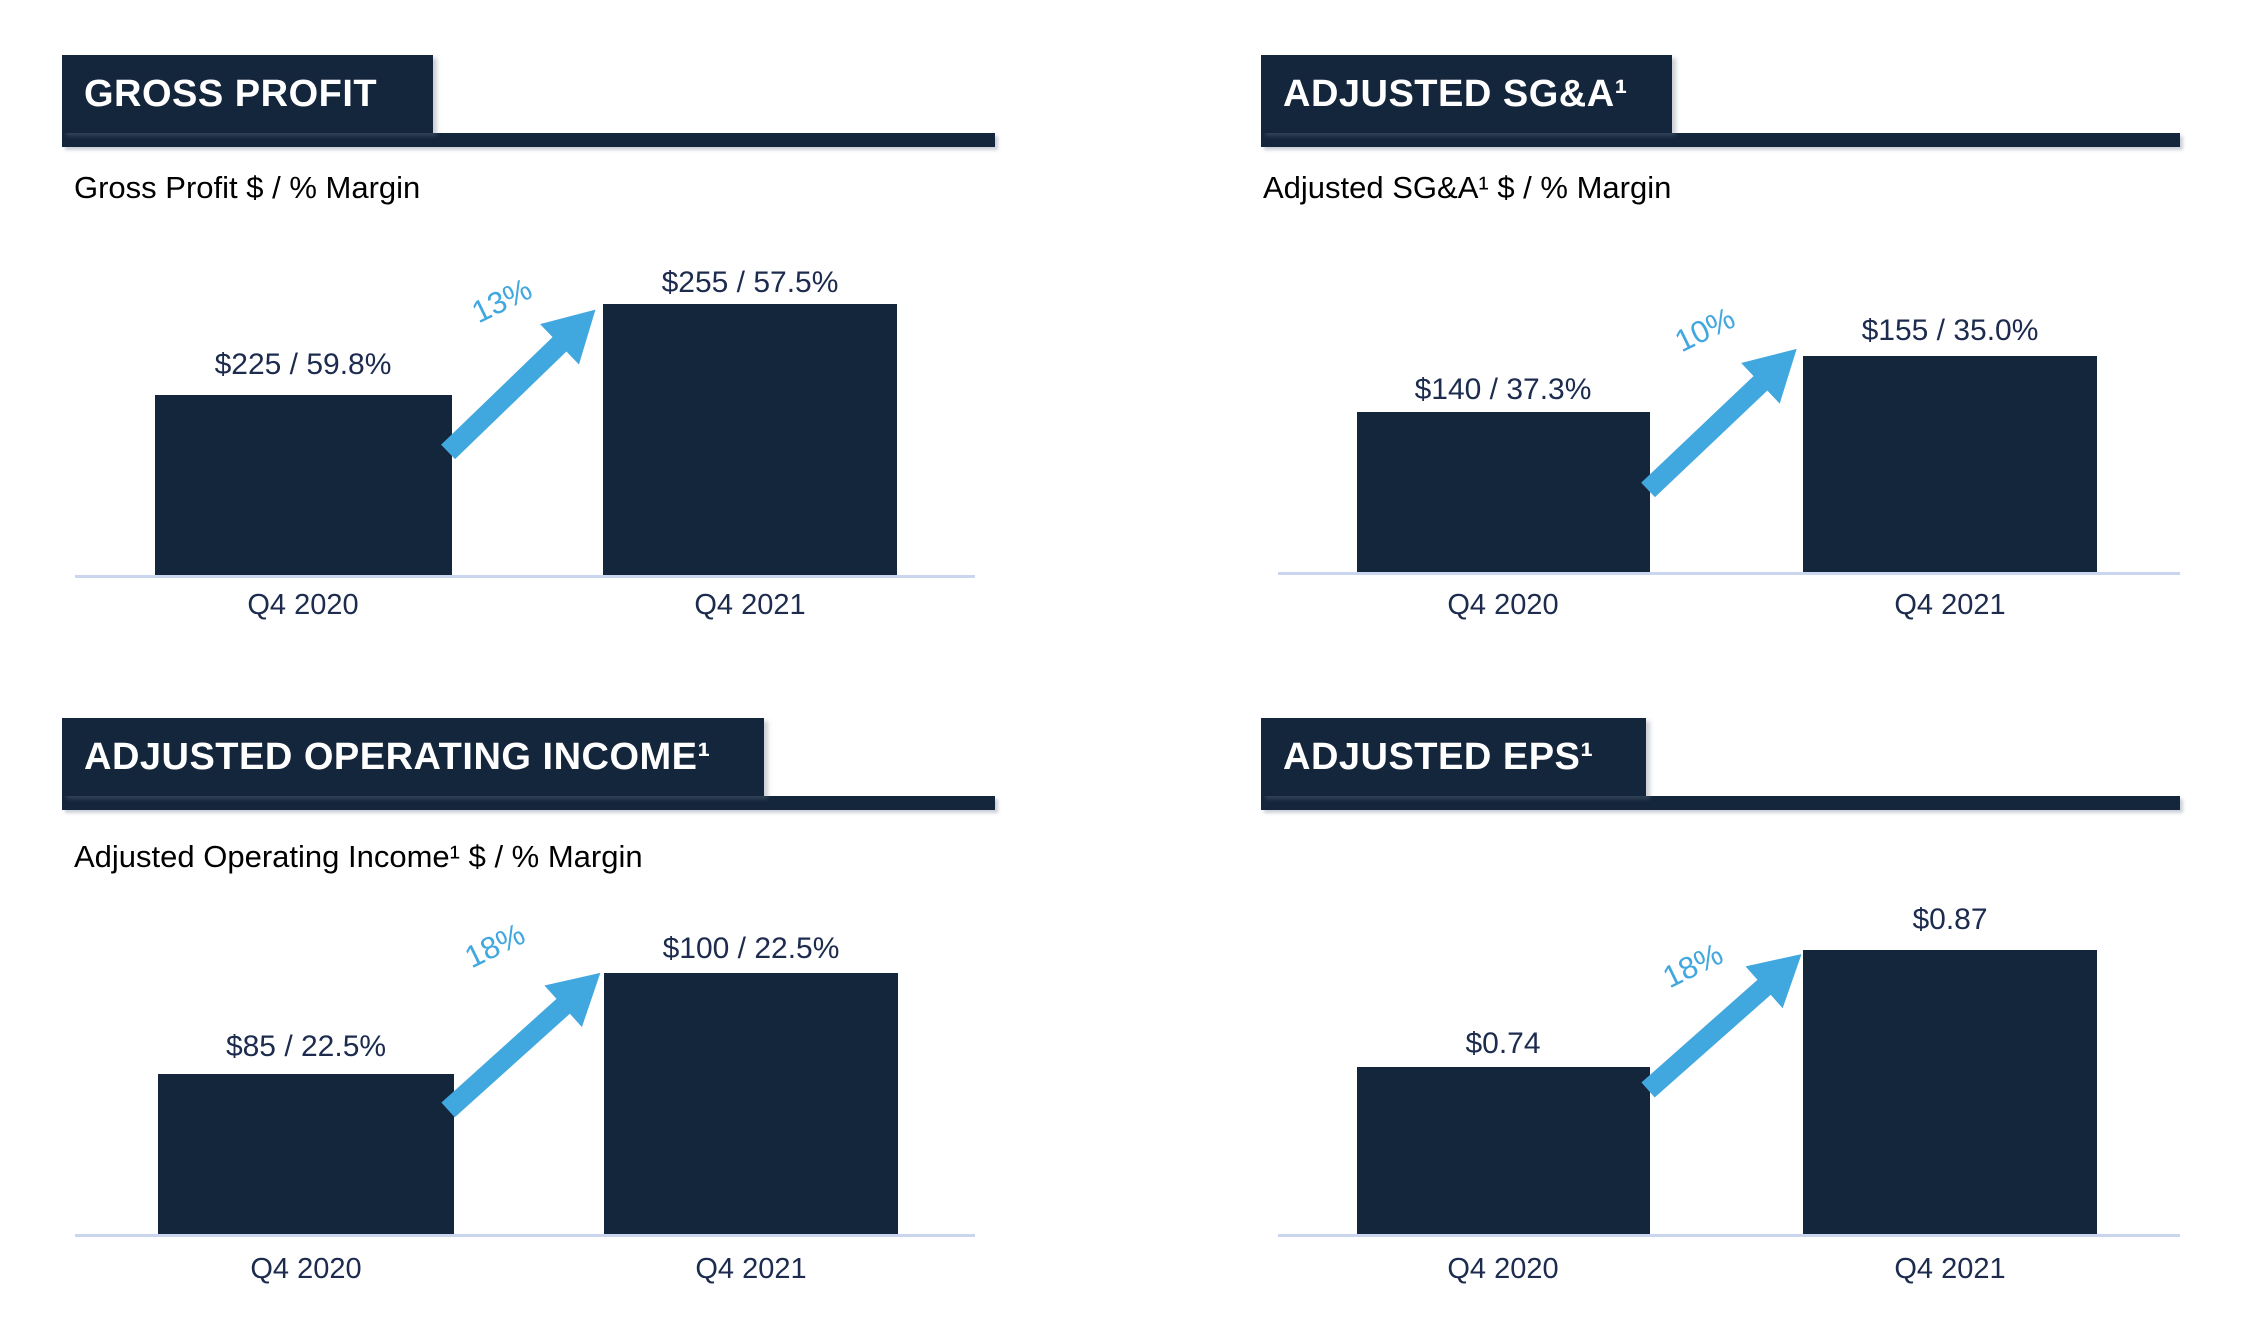  Describe the element at coordinates (1950, 919) in the screenshot. I see `bar-value-label: $0.87` at that location.